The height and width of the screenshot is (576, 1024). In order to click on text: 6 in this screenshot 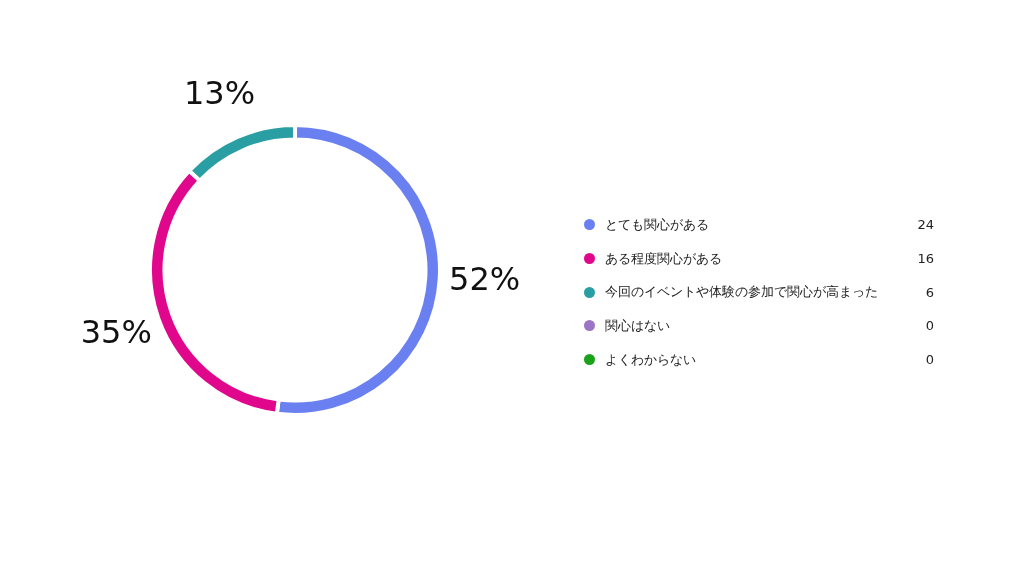, I will do `click(929, 292)`.